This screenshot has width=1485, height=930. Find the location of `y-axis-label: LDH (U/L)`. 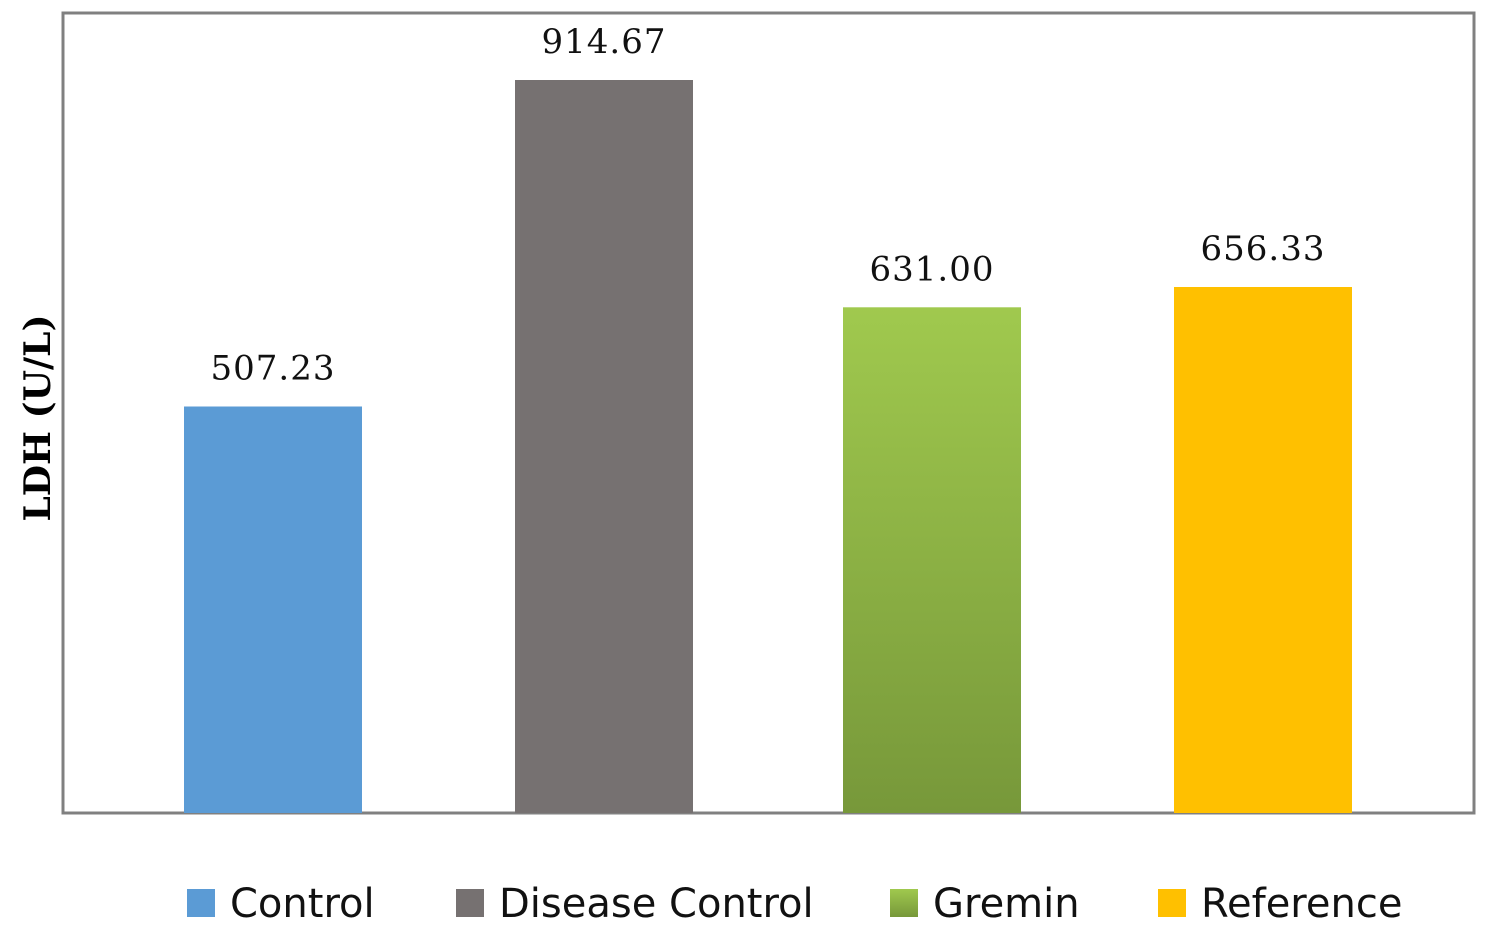

y-axis-label: LDH (U/L) is located at coordinates (38, 418).